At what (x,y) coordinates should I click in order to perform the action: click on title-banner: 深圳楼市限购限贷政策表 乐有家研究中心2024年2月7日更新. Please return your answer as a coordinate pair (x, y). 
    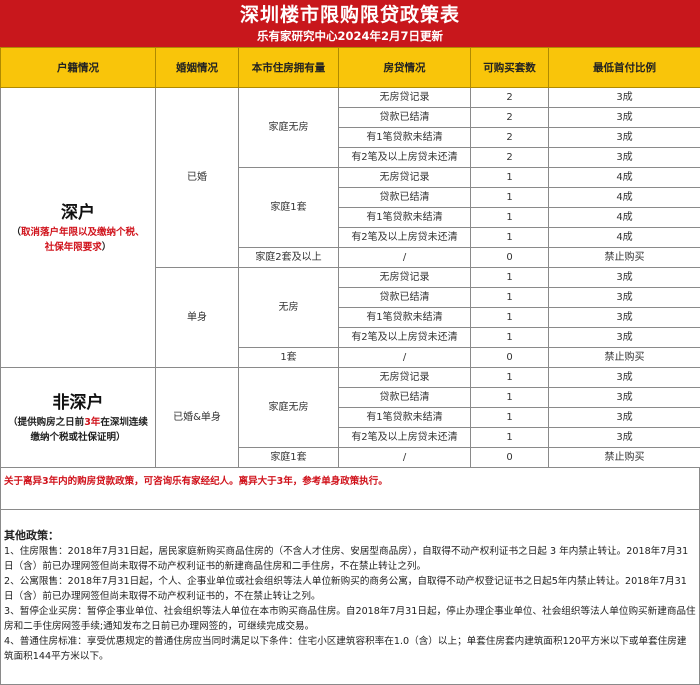
    Looking at the image, I should click on (350, 23).